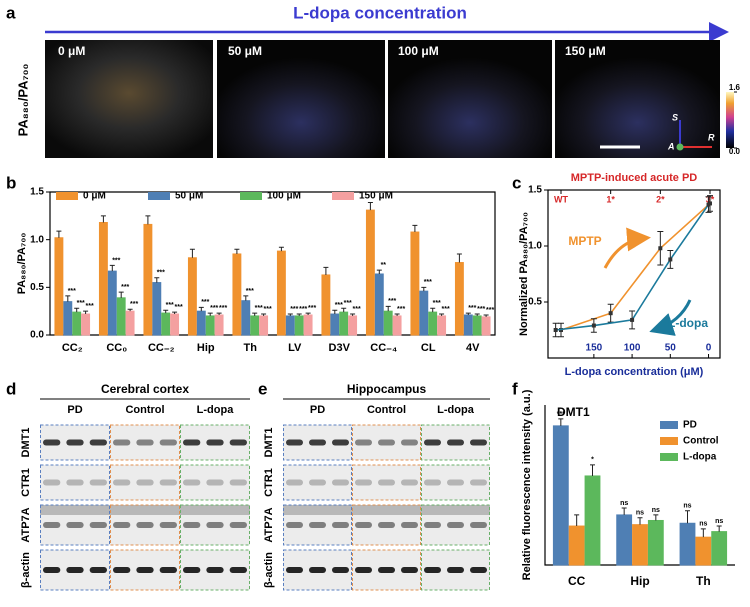  What do you see at coordinates (317, 410) in the screenshot?
I see `group-label: PD` at bounding box center [317, 410].